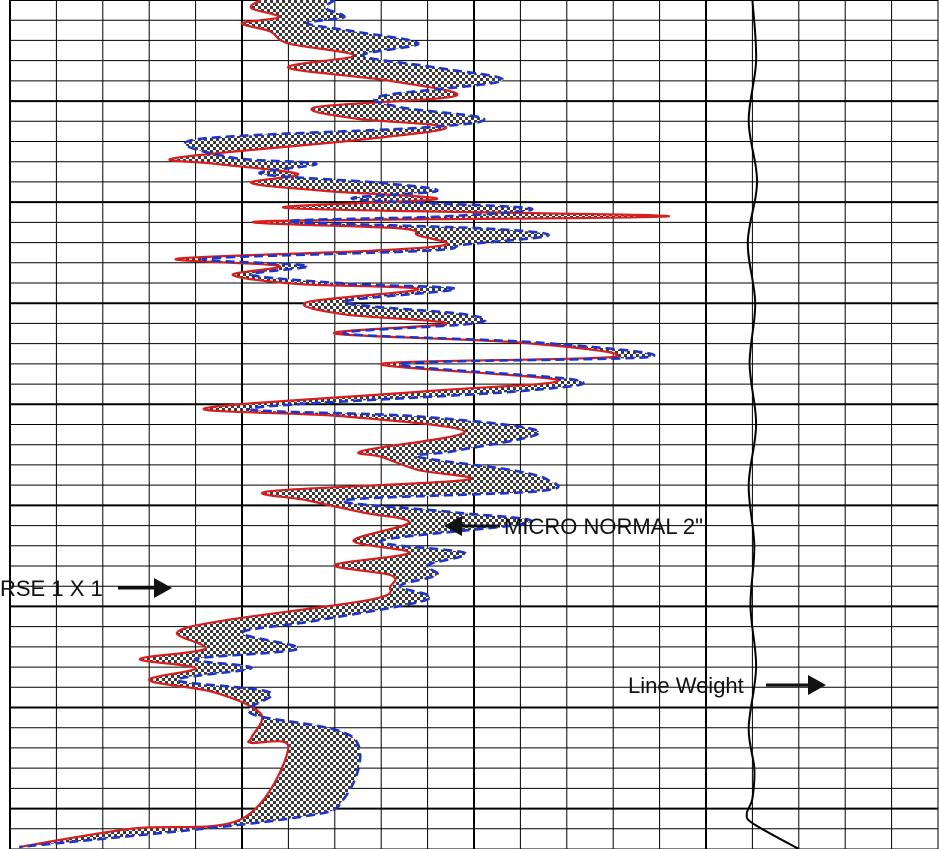 The width and height of the screenshot is (939, 849). What do you see at coordinates (163, 588) in the screenshot?
I see `micro-inverse-arrowhead` at bounding box center [163, 588].